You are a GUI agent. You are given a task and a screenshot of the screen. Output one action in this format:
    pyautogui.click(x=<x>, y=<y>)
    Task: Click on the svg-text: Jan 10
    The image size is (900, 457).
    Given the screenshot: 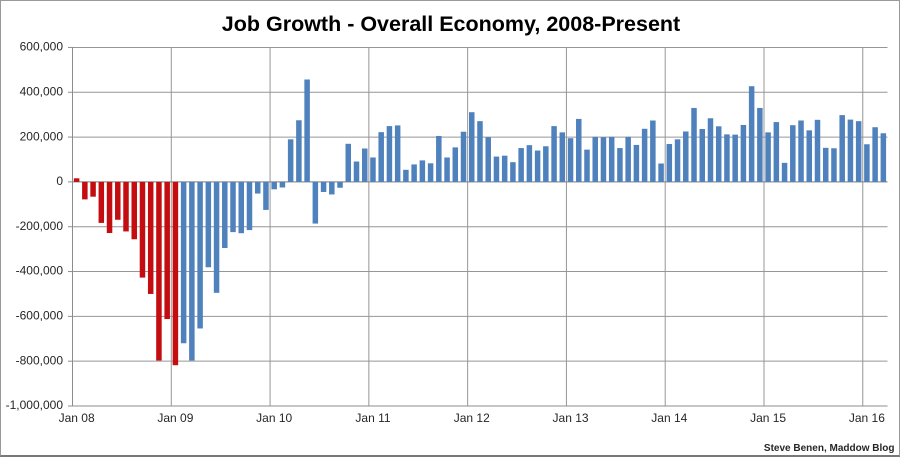 What is the action you would take?
    pyautogui.click(x=274, y=418)
    